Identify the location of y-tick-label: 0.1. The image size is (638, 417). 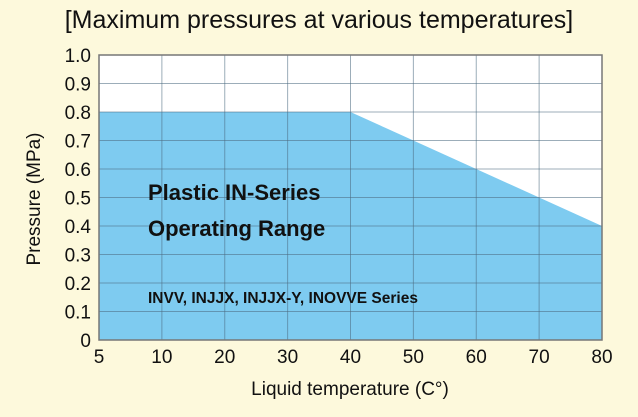
(78, 313).